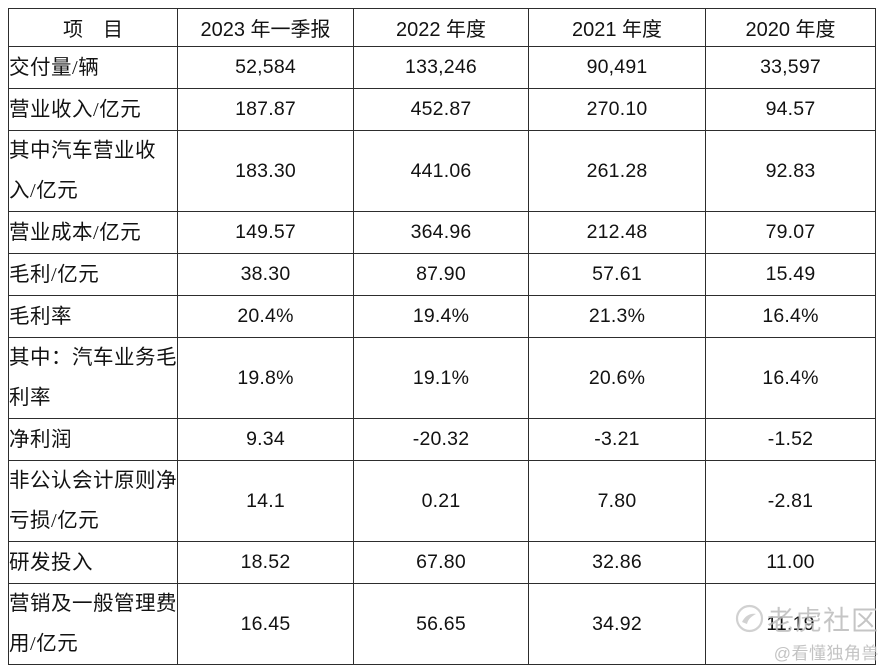 This screenshot has height=672, width=882. Describe the element at coordinates (617, 316) in the screenshot. I see `table-cell: 21.3%` at that location.